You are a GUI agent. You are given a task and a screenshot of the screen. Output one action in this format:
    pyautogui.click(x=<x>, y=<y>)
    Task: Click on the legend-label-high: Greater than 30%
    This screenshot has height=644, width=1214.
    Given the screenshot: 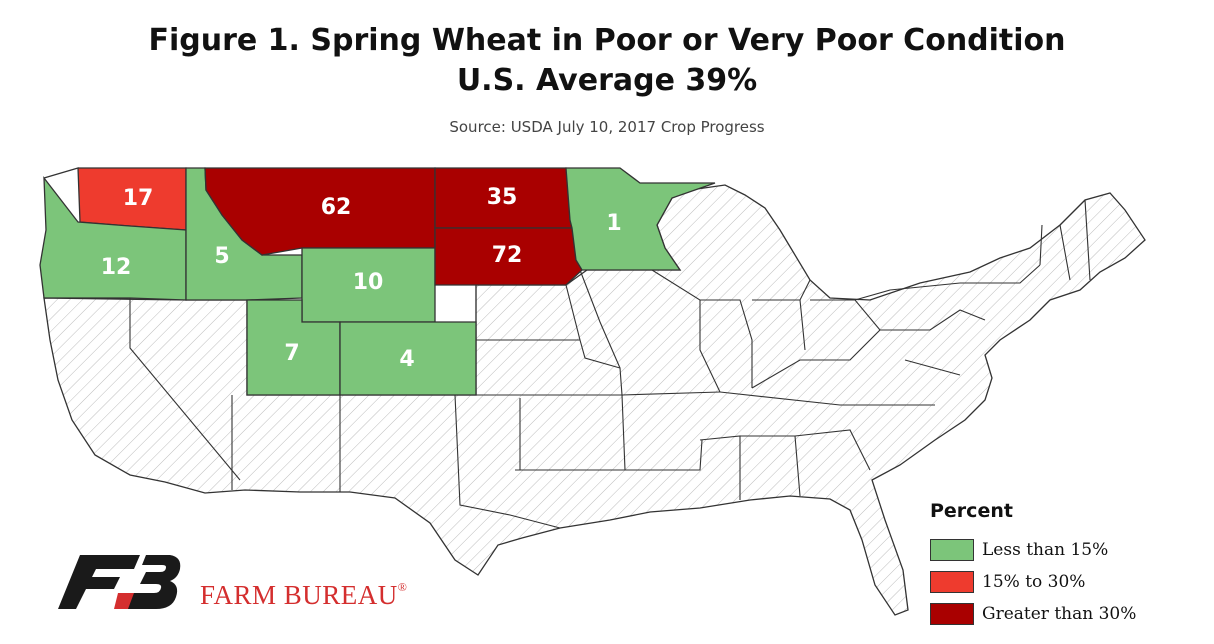 What is the action you would take?
    pyautogui.click(x=1059, y=614)
    